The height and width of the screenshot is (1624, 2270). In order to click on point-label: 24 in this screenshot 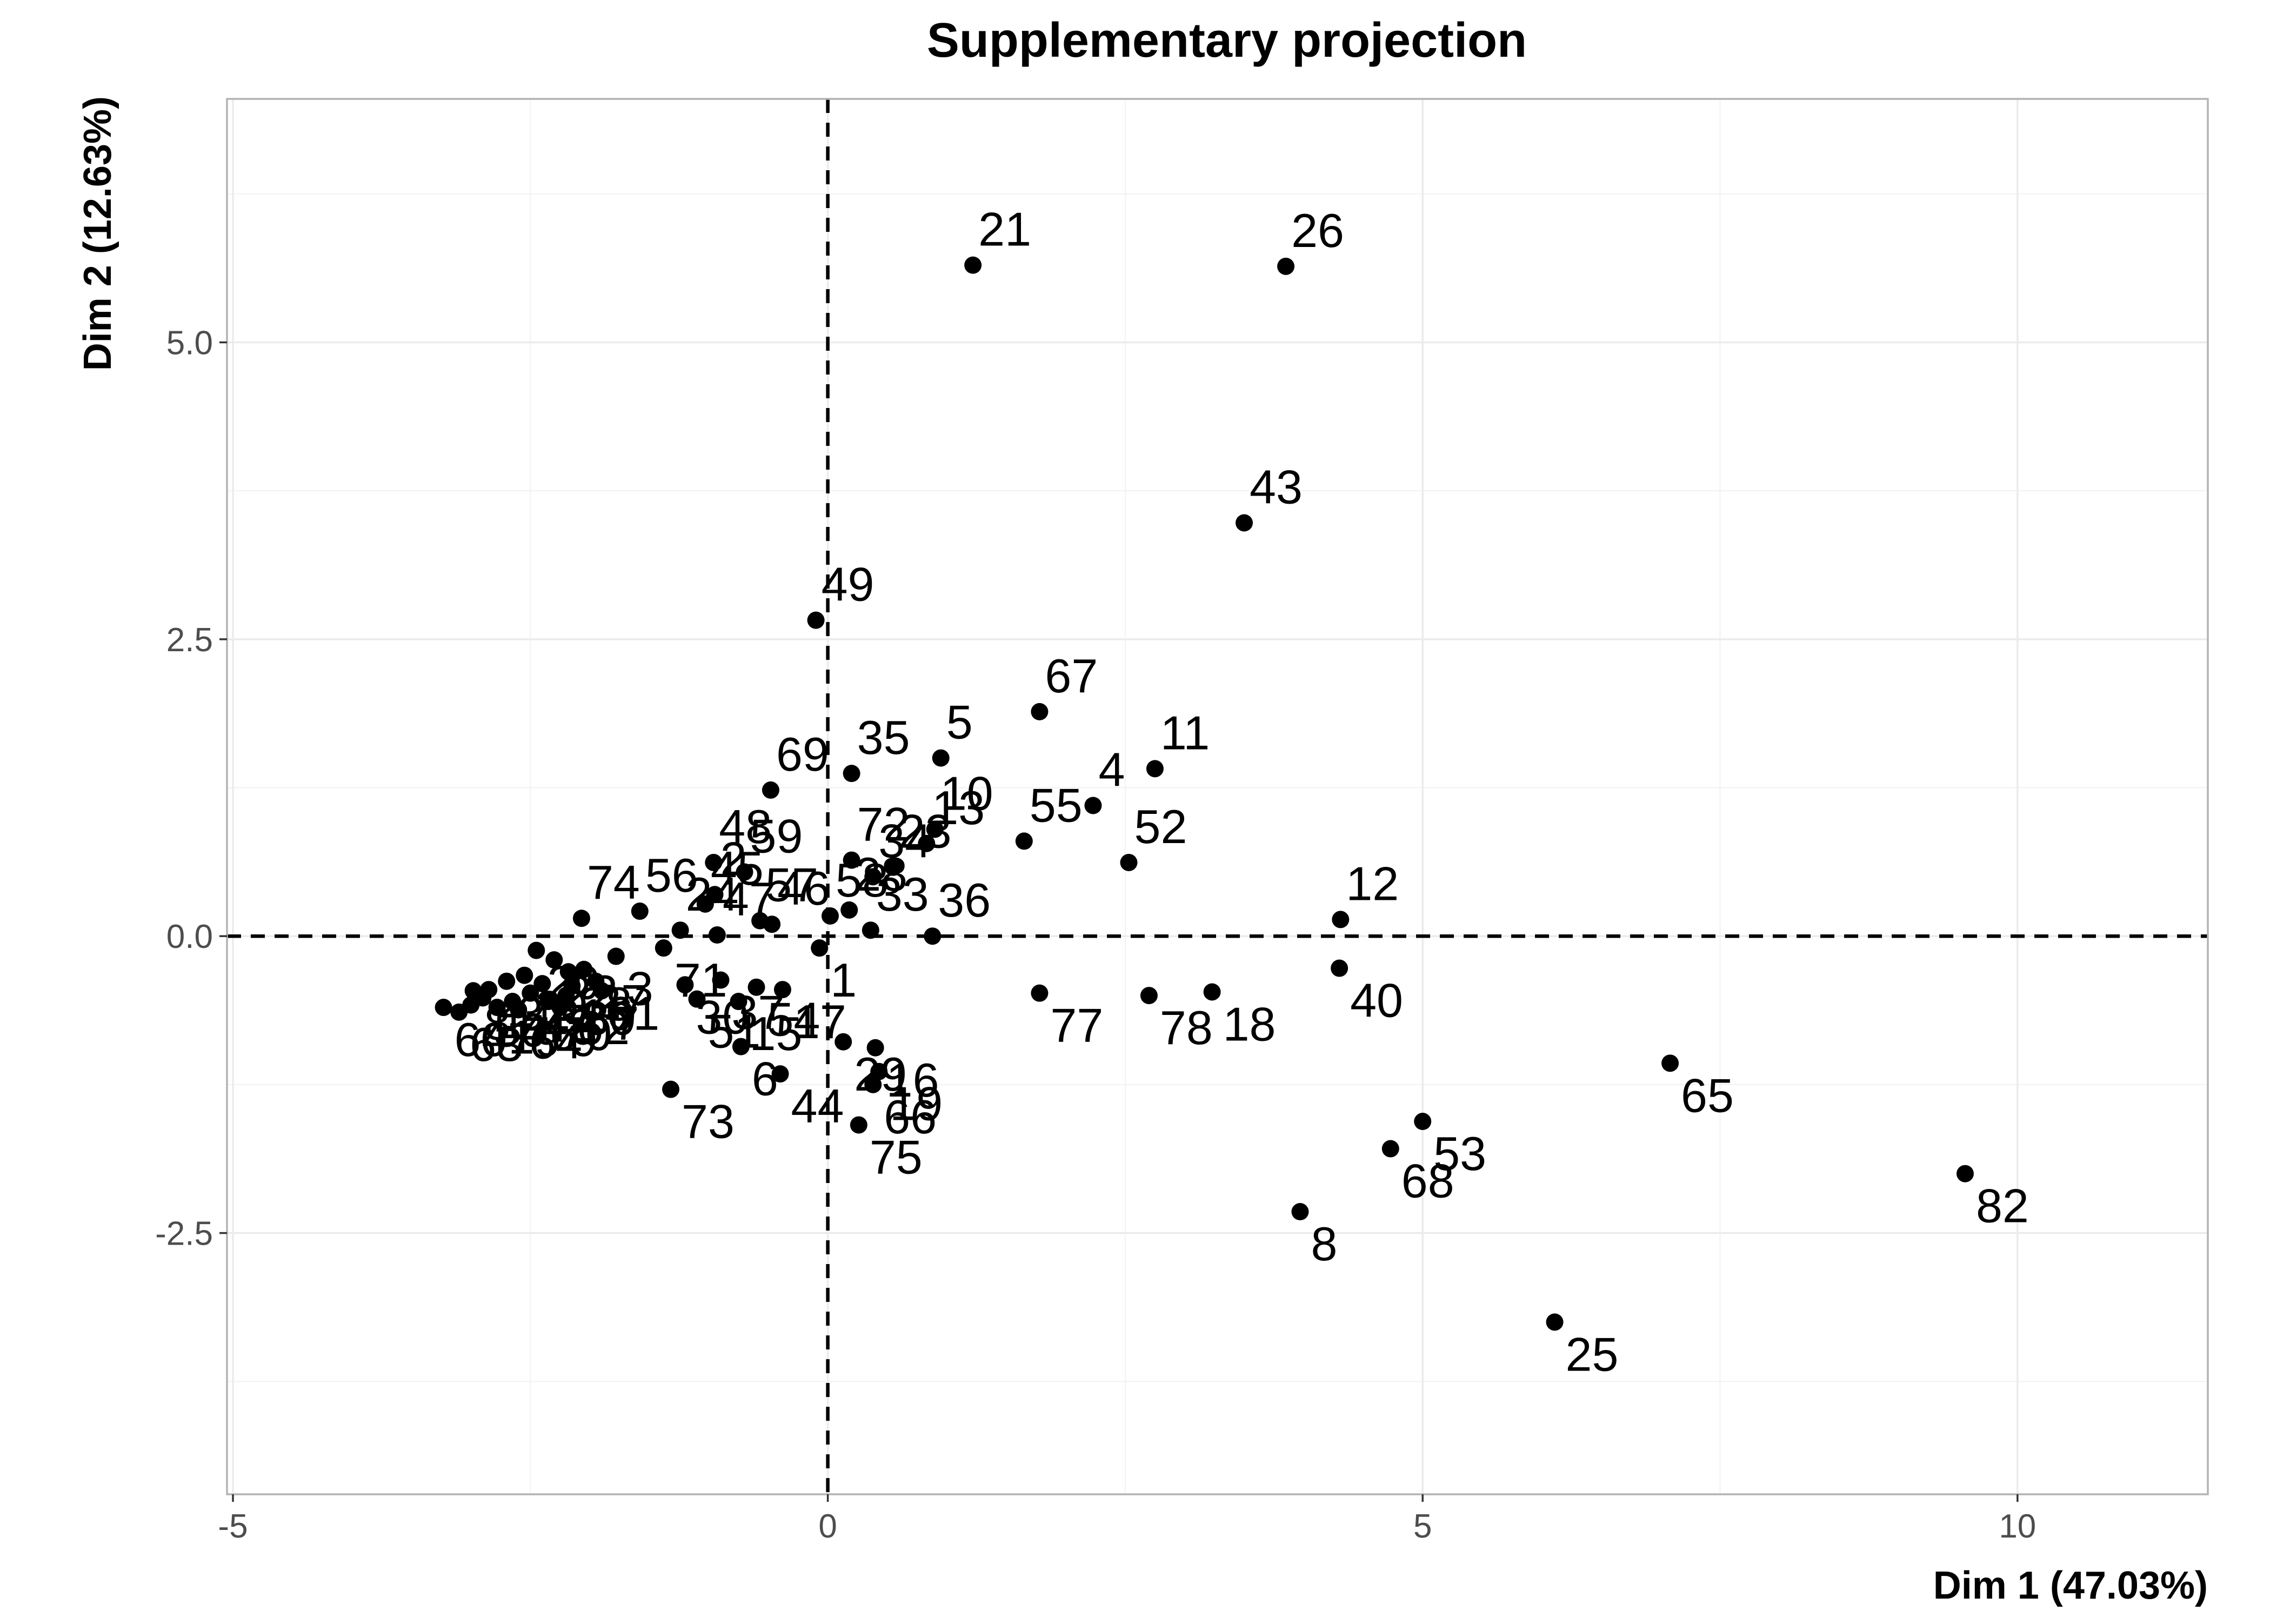, I will do `click(712, 894)`.